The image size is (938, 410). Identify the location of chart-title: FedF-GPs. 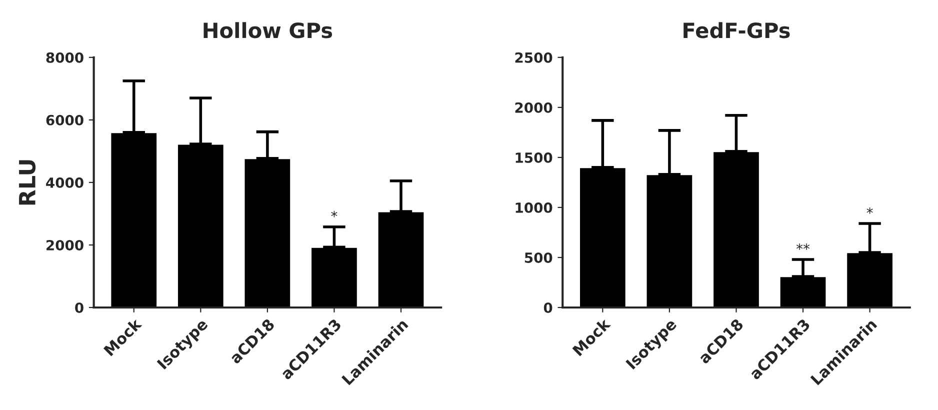
(737, 30).